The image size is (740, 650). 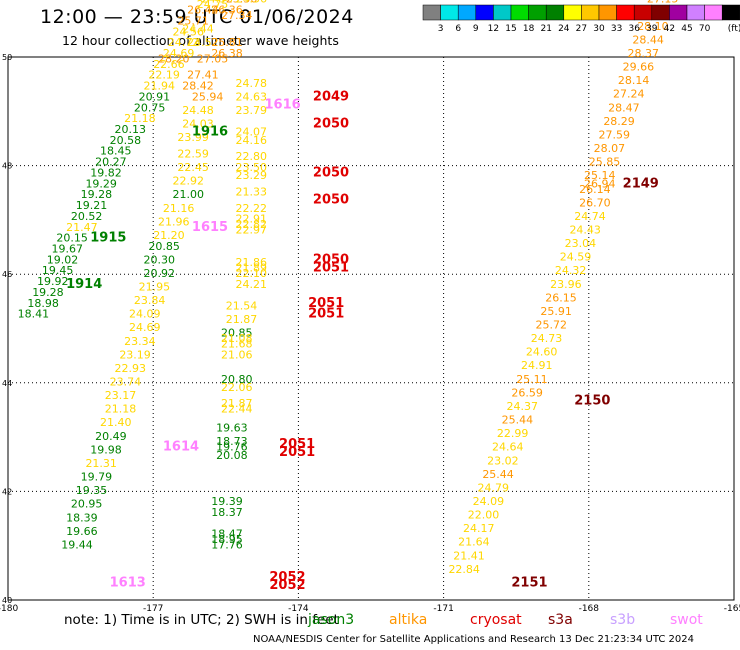 I want to click on wave-height-label: 23.34, so click(x=140, y=341).